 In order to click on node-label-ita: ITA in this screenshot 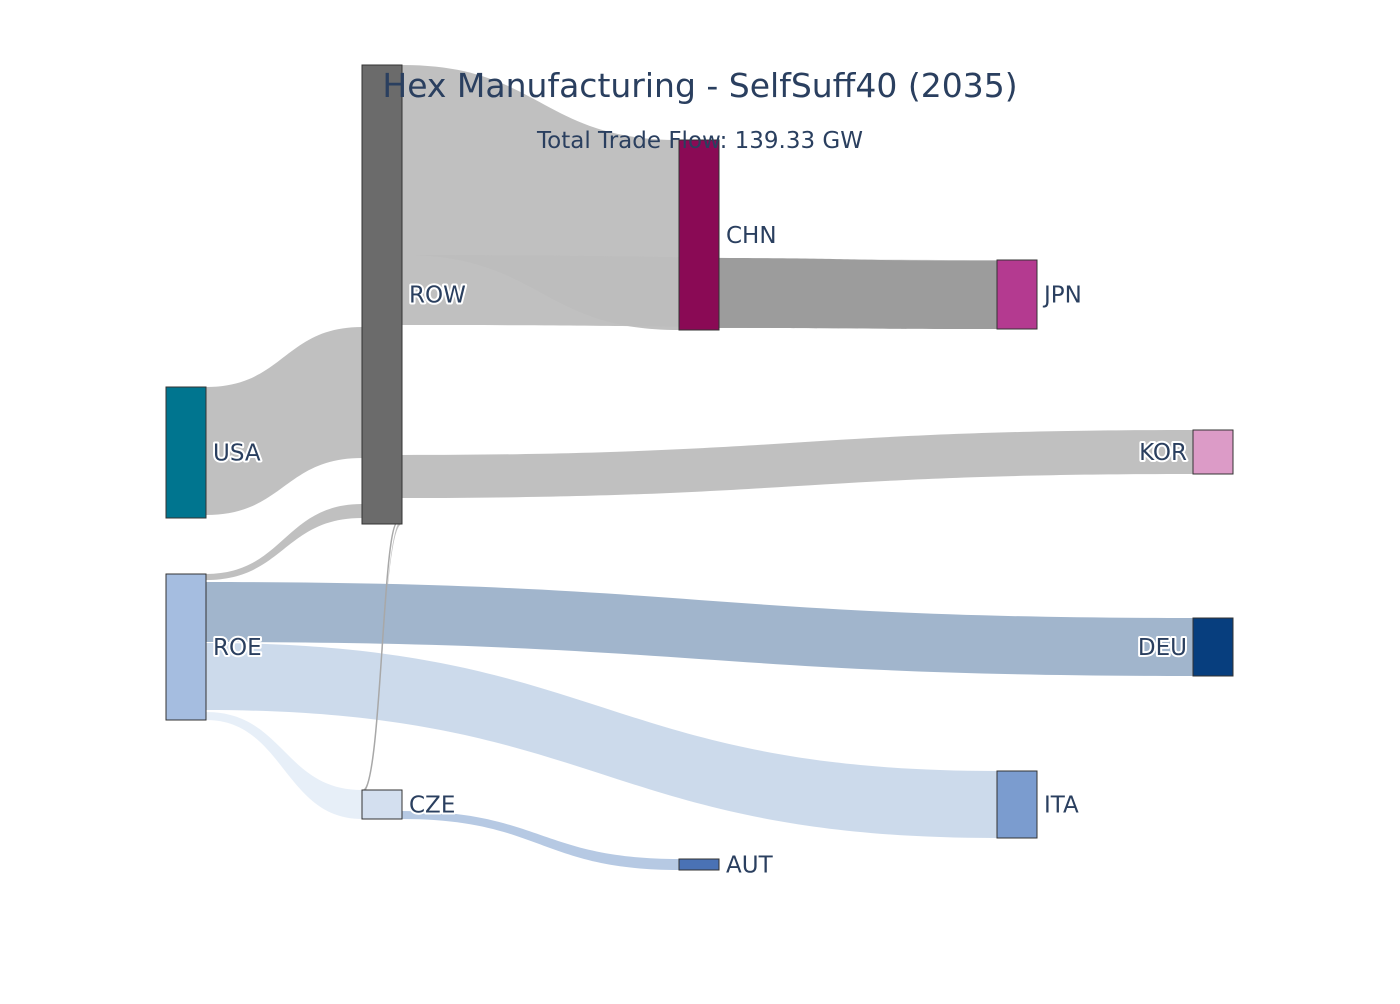, I will do `click(1061, 806)`.